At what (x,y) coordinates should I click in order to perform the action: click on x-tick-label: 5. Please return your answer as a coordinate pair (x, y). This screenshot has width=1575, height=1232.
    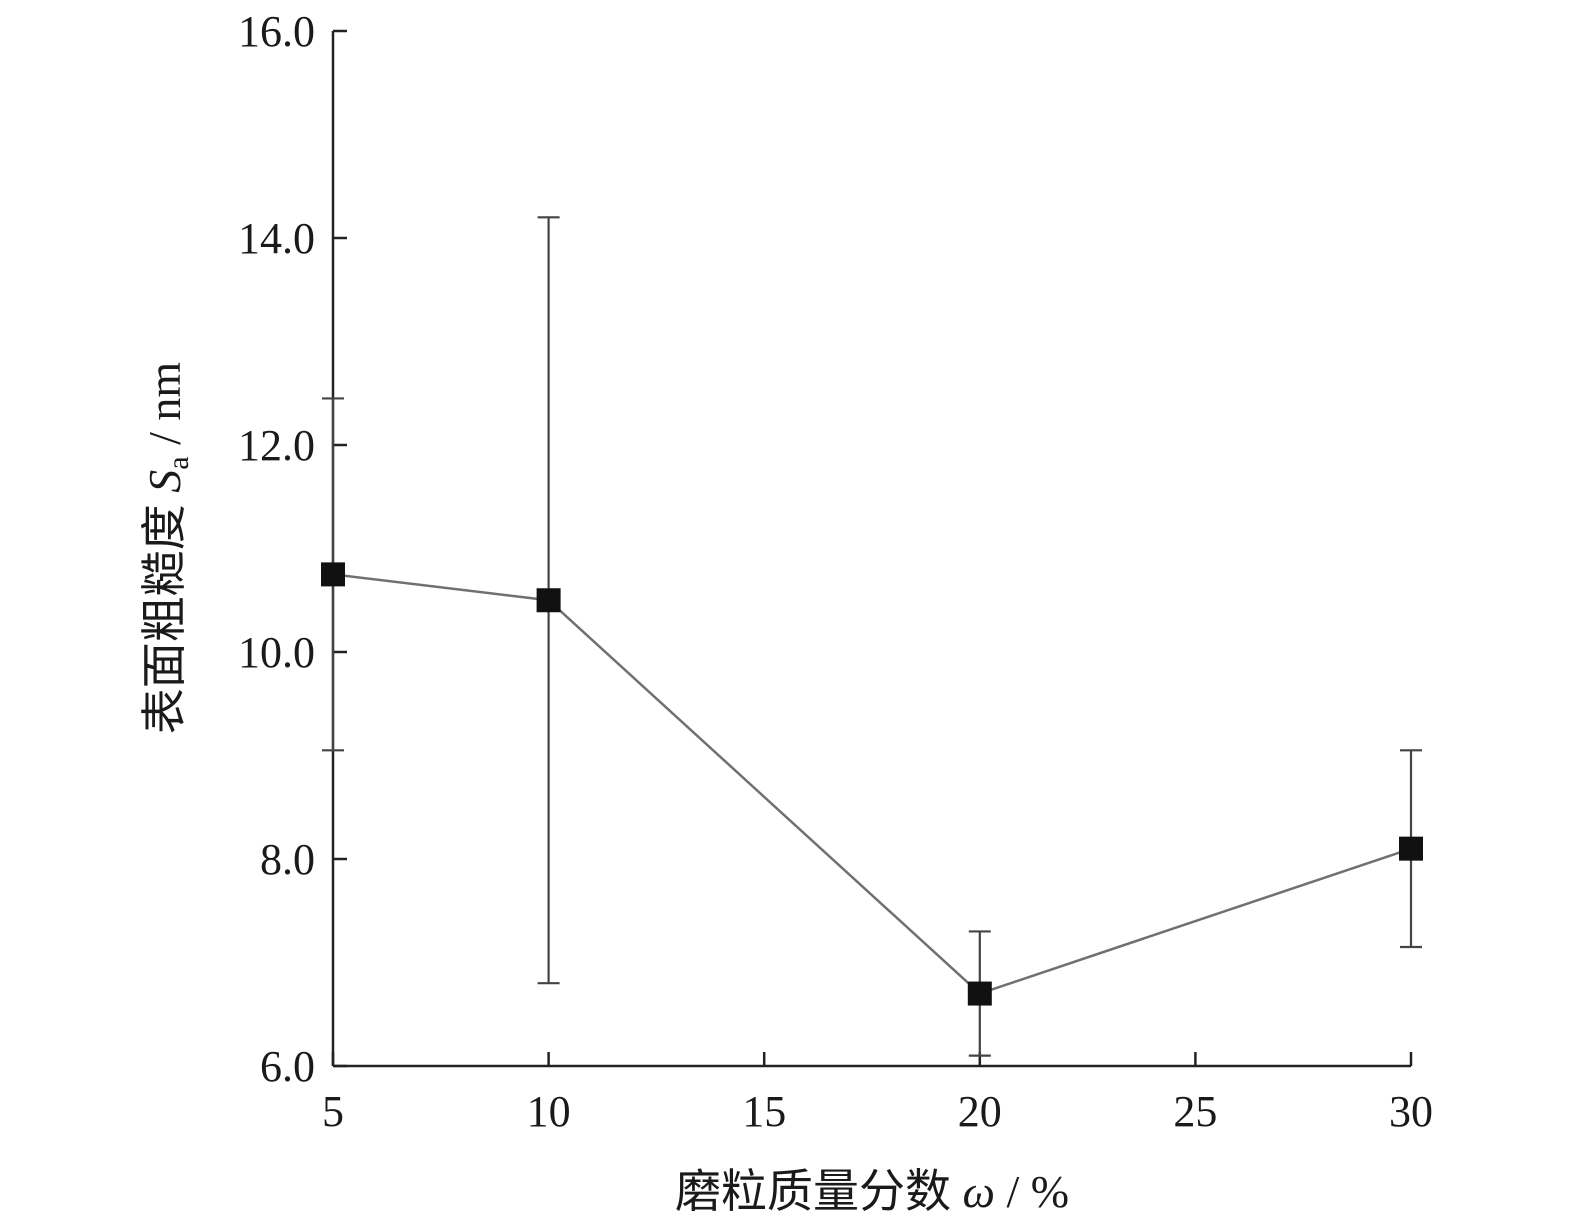
    Looking at the image, I should click on (333, 1111).